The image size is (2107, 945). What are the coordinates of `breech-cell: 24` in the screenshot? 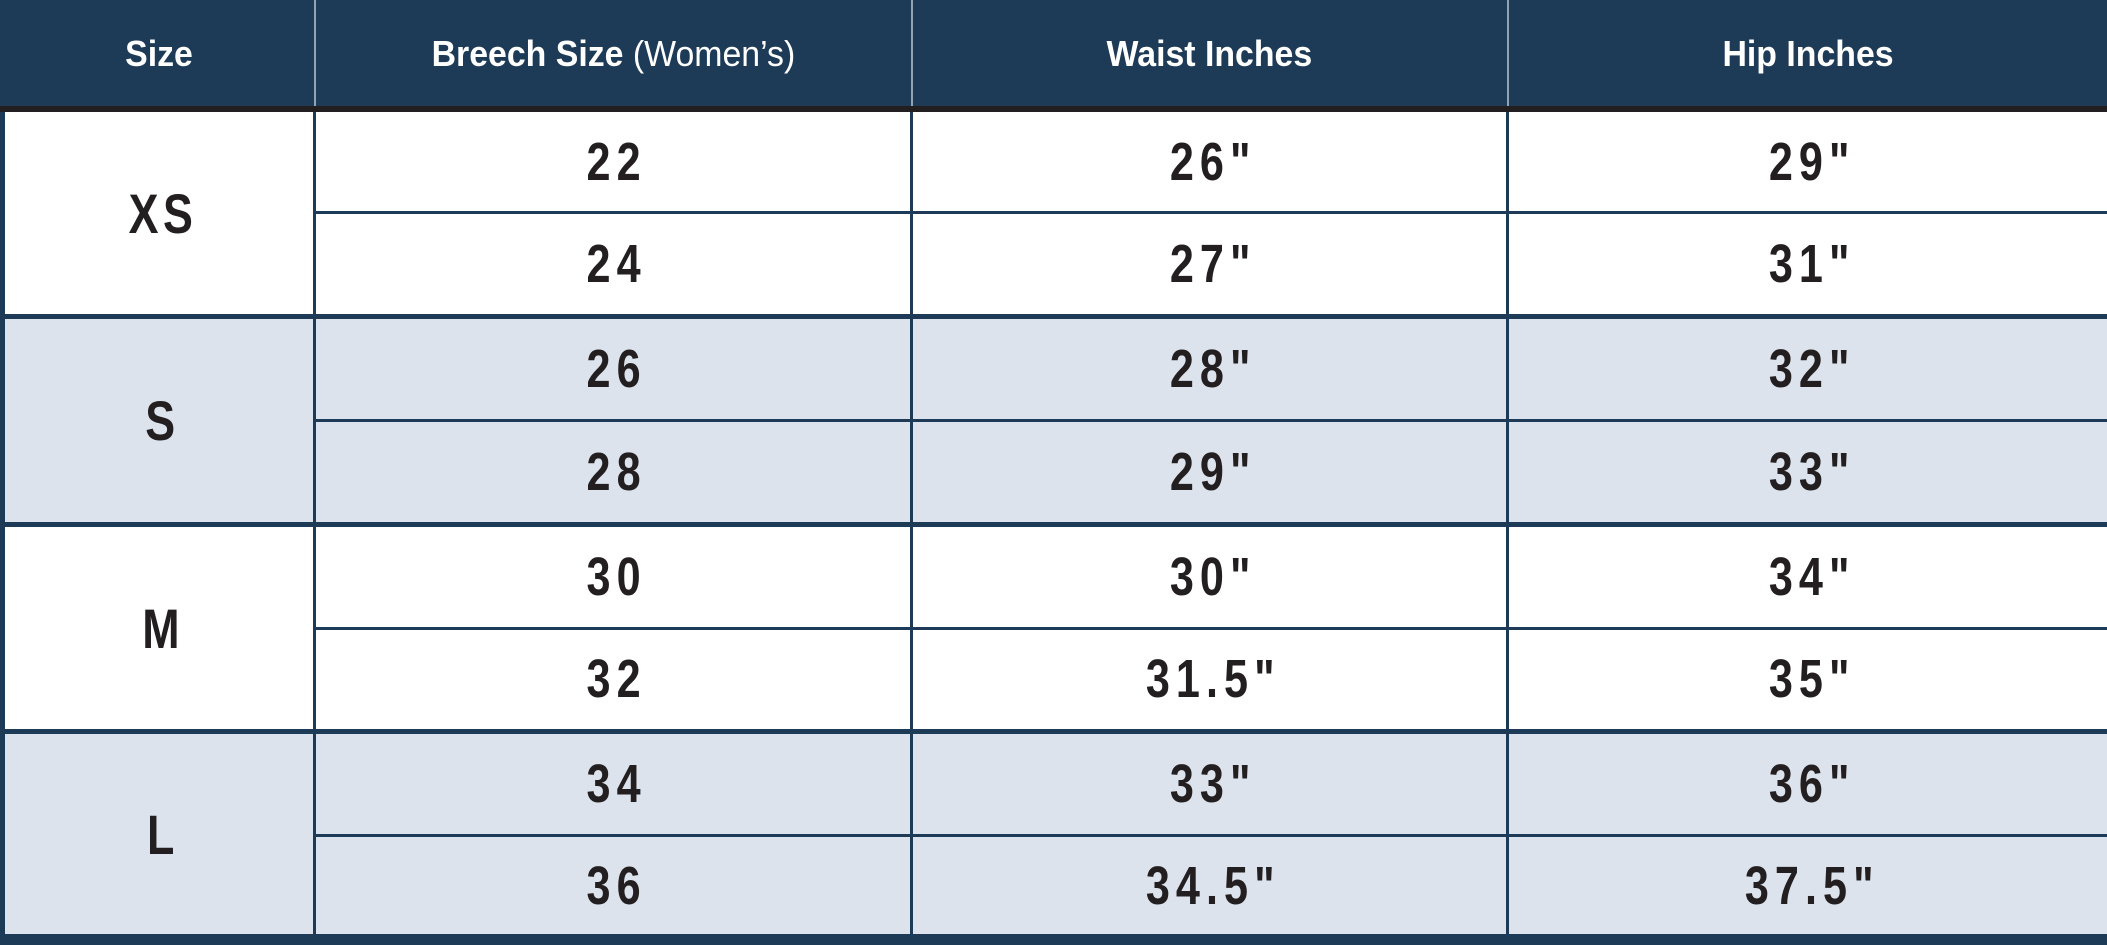 It's located at (612, 264).